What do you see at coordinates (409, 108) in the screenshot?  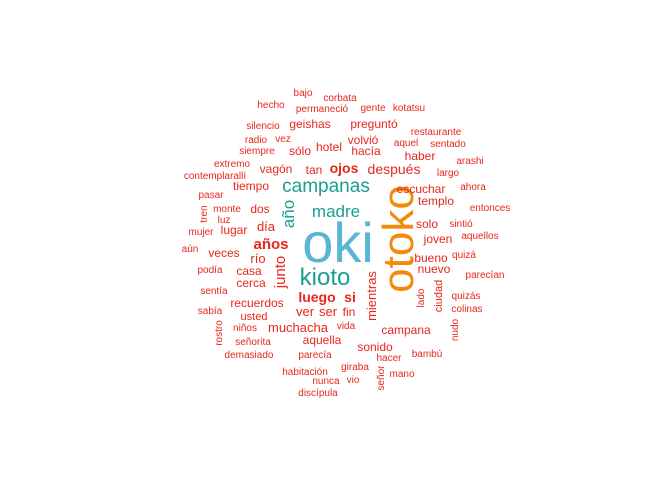 I see `word-kotatsu: kotatsu` at bounding box center [409, 108].